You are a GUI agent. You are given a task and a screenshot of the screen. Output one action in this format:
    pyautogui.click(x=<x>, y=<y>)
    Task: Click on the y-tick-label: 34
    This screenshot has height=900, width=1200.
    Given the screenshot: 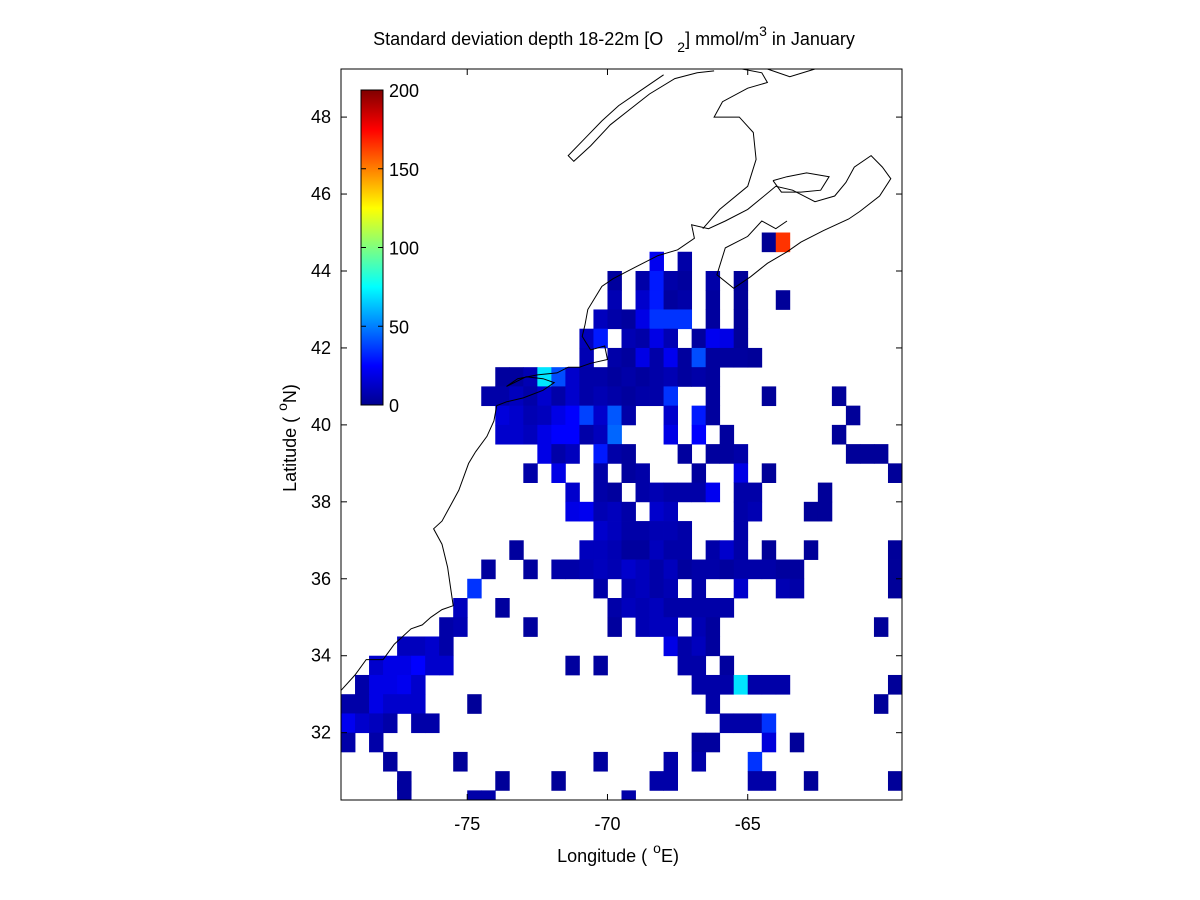 What is the action you would take?
    pyautogui.click(x=321, y=656)
    